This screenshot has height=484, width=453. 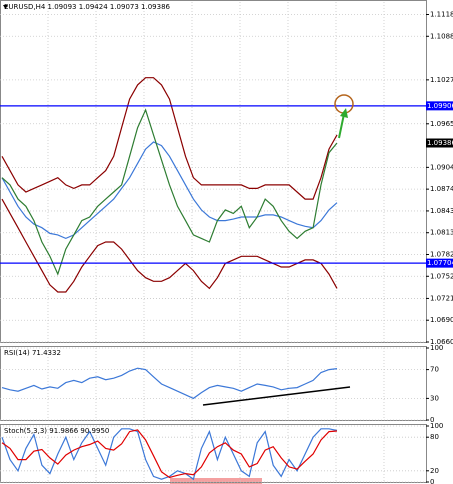 What do you see at coordinates (216, 481) in the screenshot?
I see `highlight-band` at bounding box center [216, 481].